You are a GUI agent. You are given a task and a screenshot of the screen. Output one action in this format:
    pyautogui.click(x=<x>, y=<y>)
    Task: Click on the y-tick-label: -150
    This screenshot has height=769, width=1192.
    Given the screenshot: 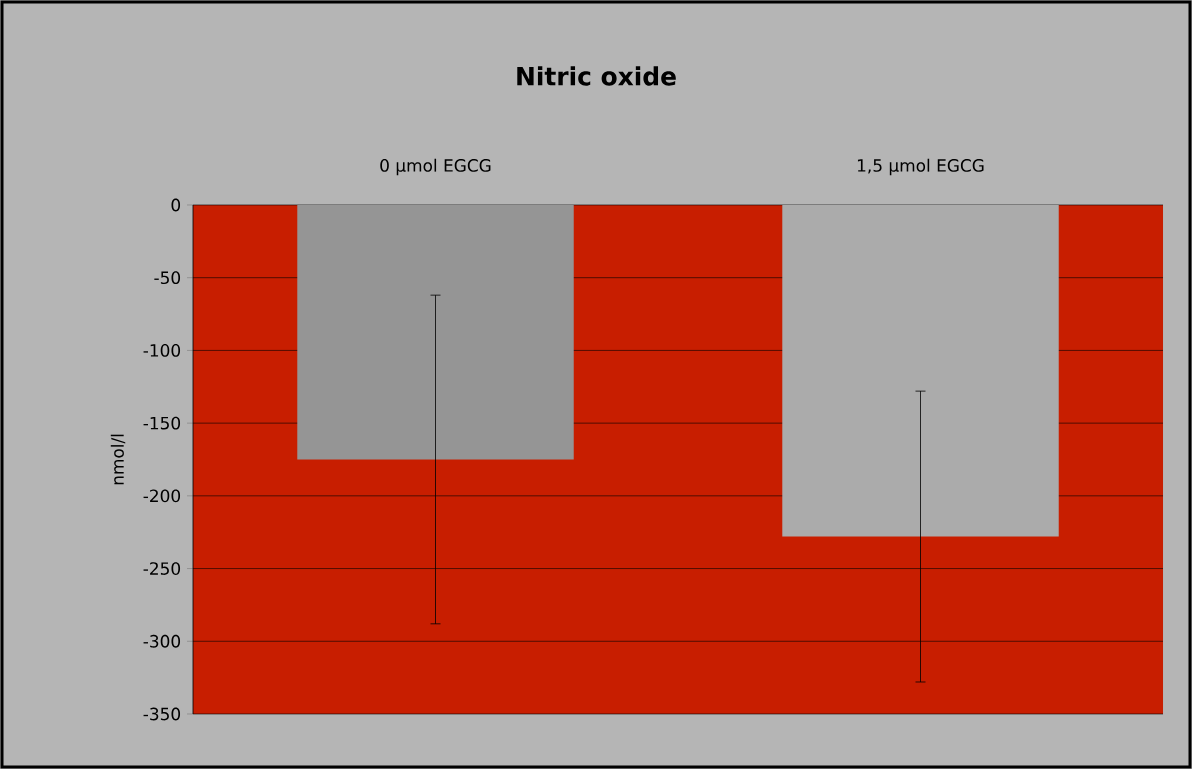 What is the action you would take?
    pyautogui.click(x=162, y=423)
    